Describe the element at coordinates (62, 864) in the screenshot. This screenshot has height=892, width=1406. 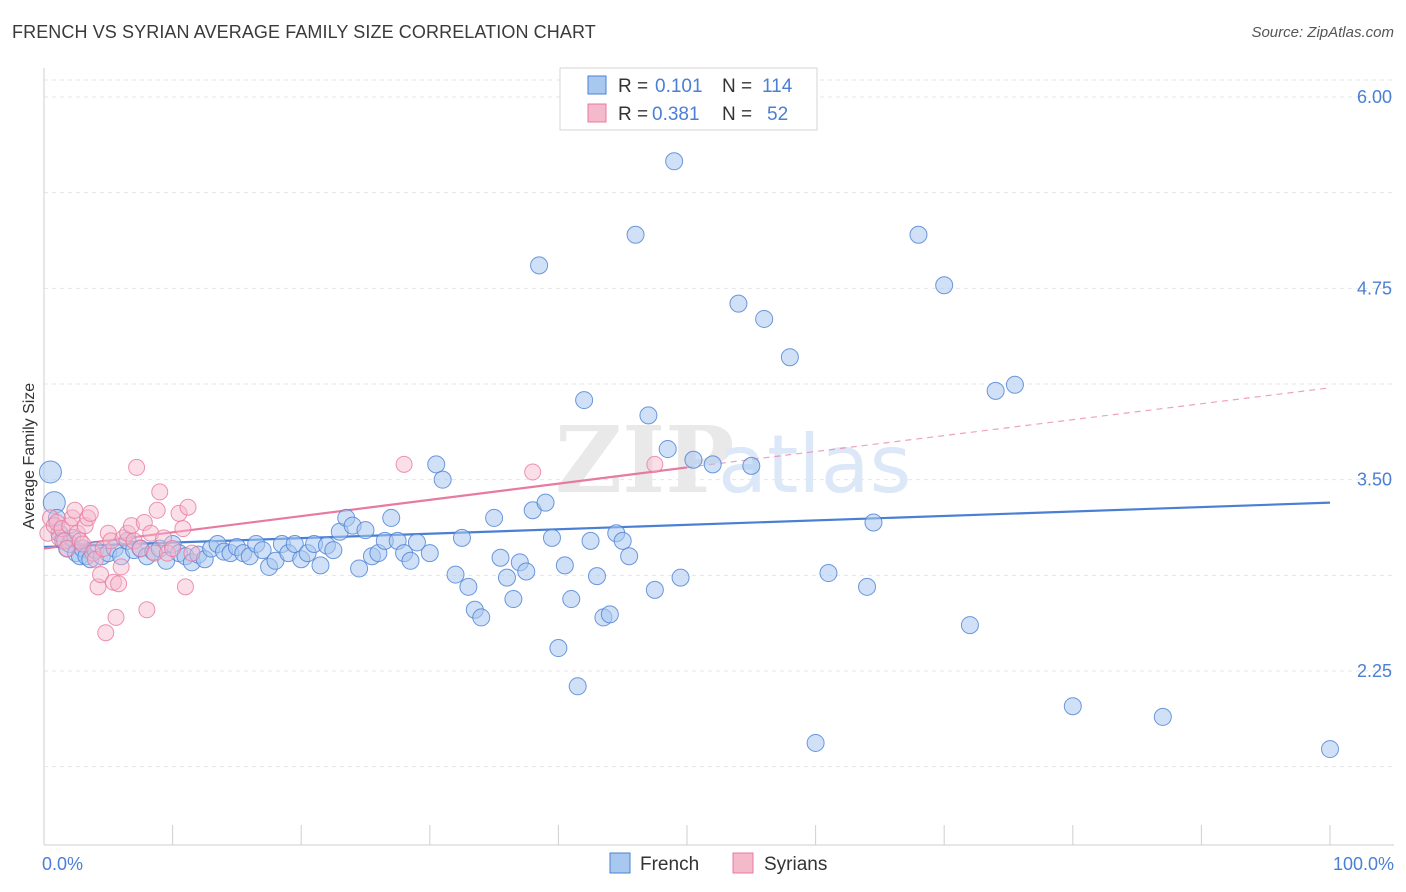
I see `x-tick-label-min: 0.0%` at that location.